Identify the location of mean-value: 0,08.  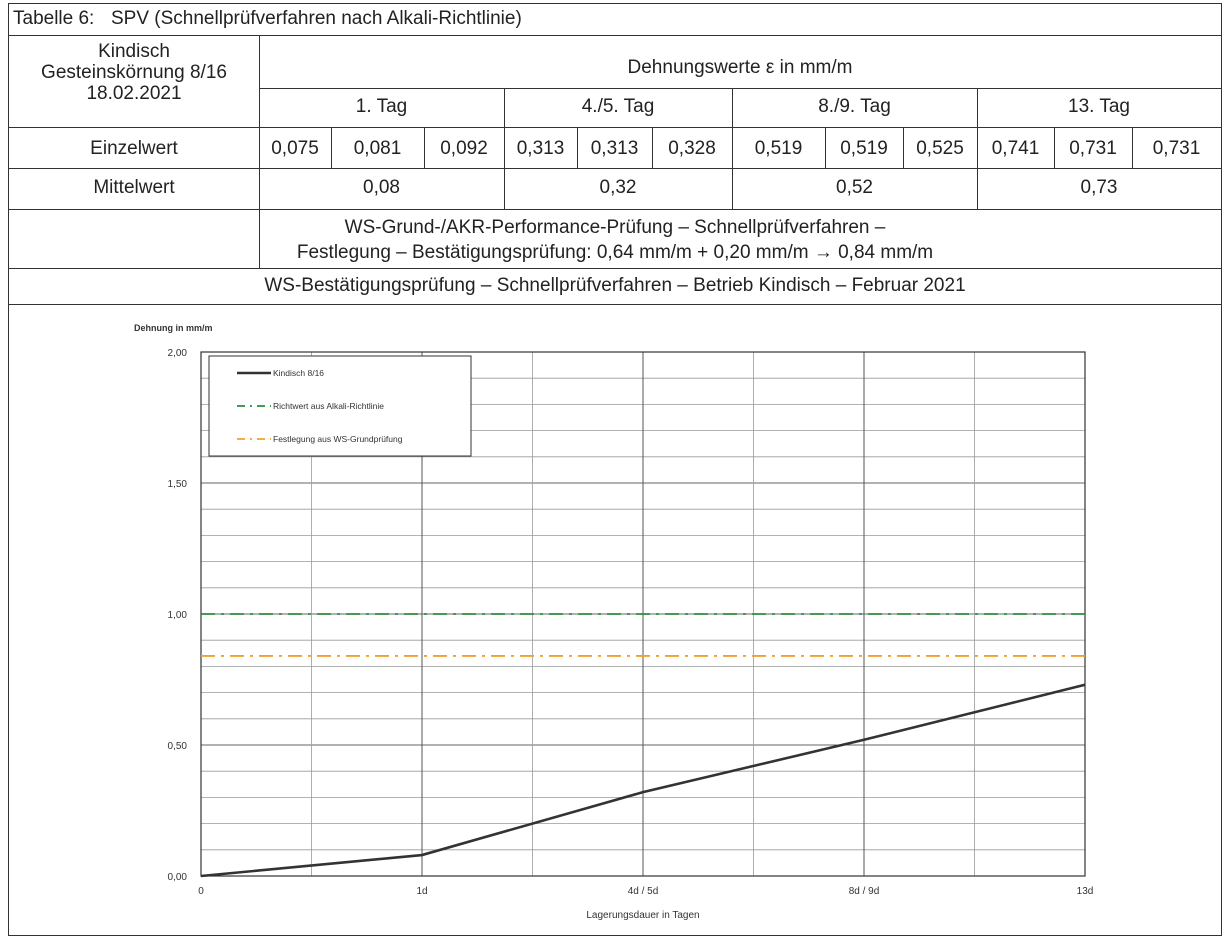
(381, 187).